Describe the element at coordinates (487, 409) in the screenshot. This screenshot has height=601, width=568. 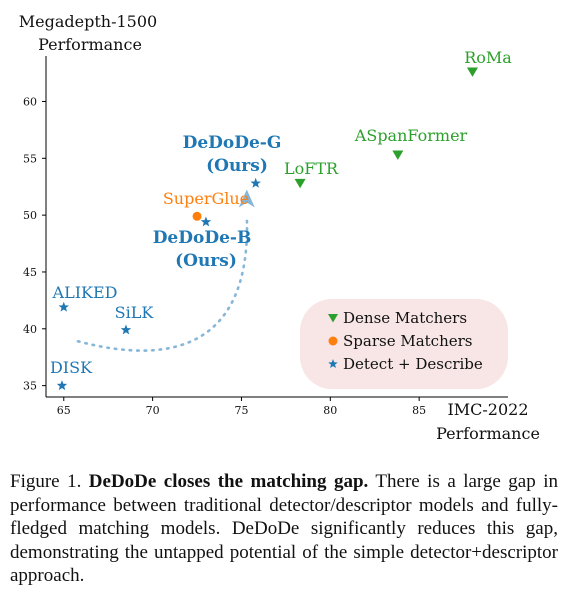
I see `x-axis-label-line1: IMC-2022` at that location.